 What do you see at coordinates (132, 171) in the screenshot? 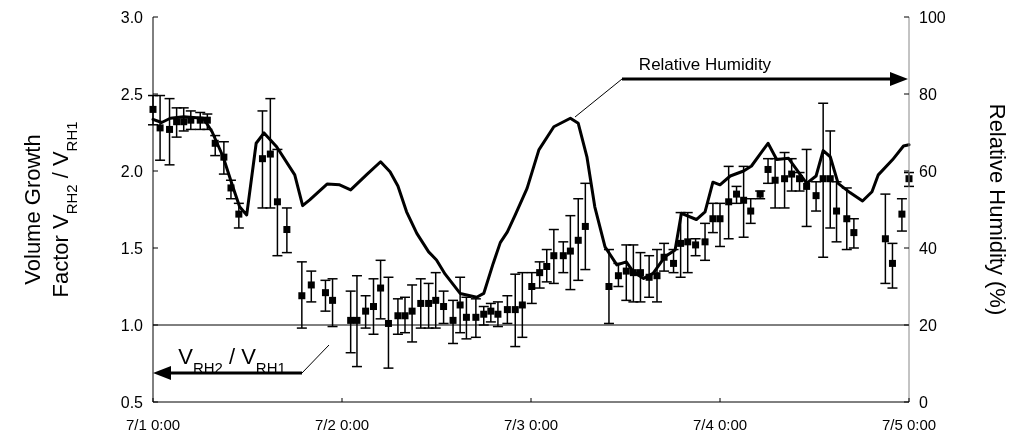
I see `y-tick-label: 2.0` at bounding box center [132, 171].